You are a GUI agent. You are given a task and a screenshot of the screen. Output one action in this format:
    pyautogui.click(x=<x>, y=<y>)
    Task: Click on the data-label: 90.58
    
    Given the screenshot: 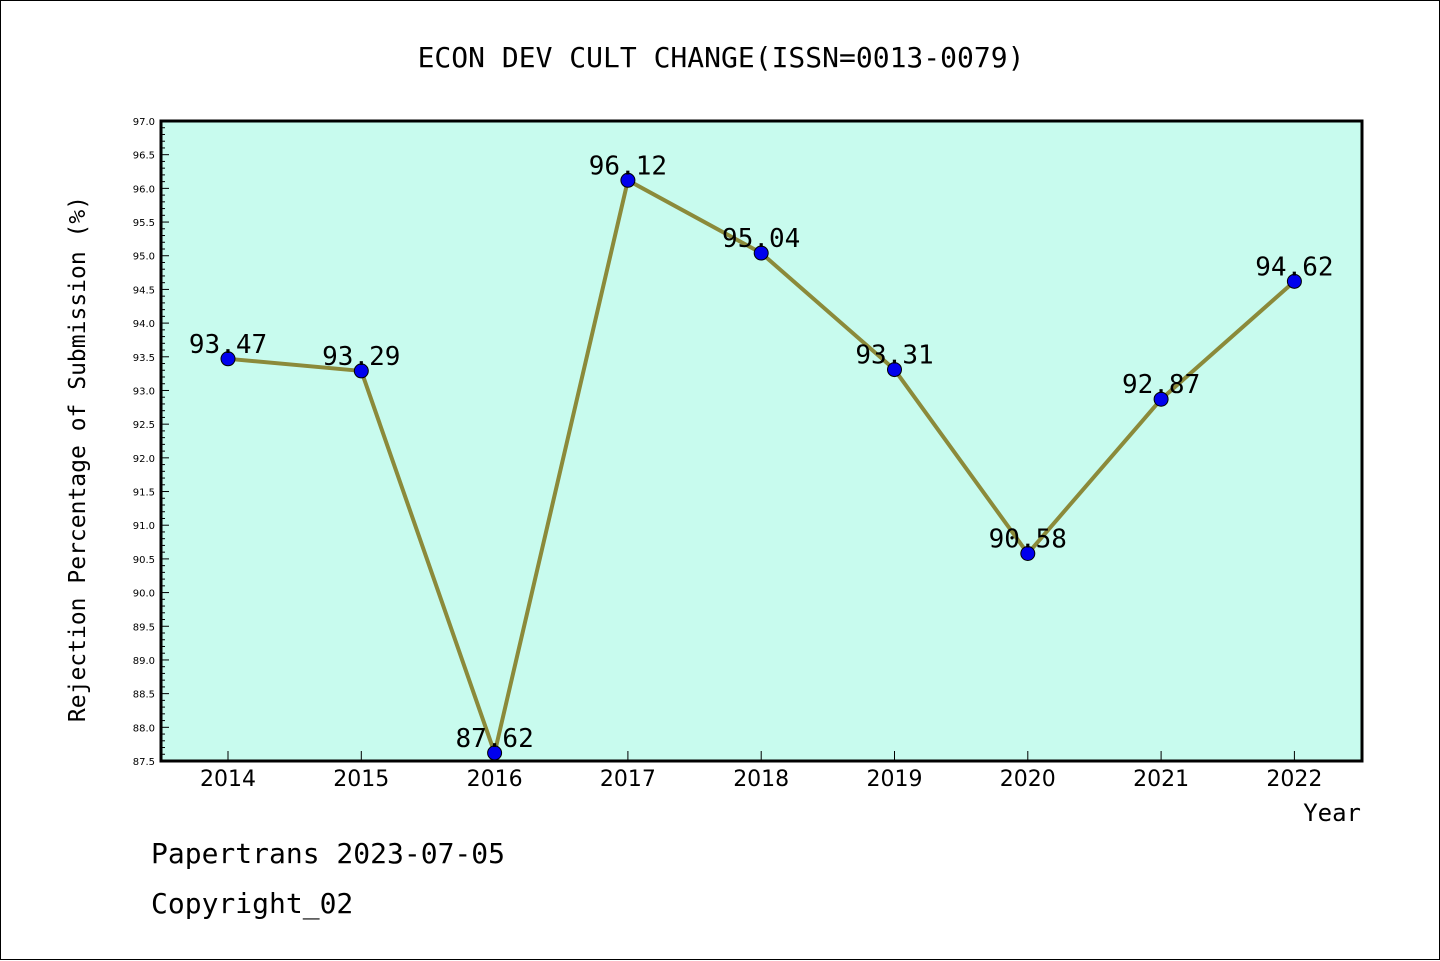 What is the action you would take?
    pyautogui.click(x=1028, y=540)
    